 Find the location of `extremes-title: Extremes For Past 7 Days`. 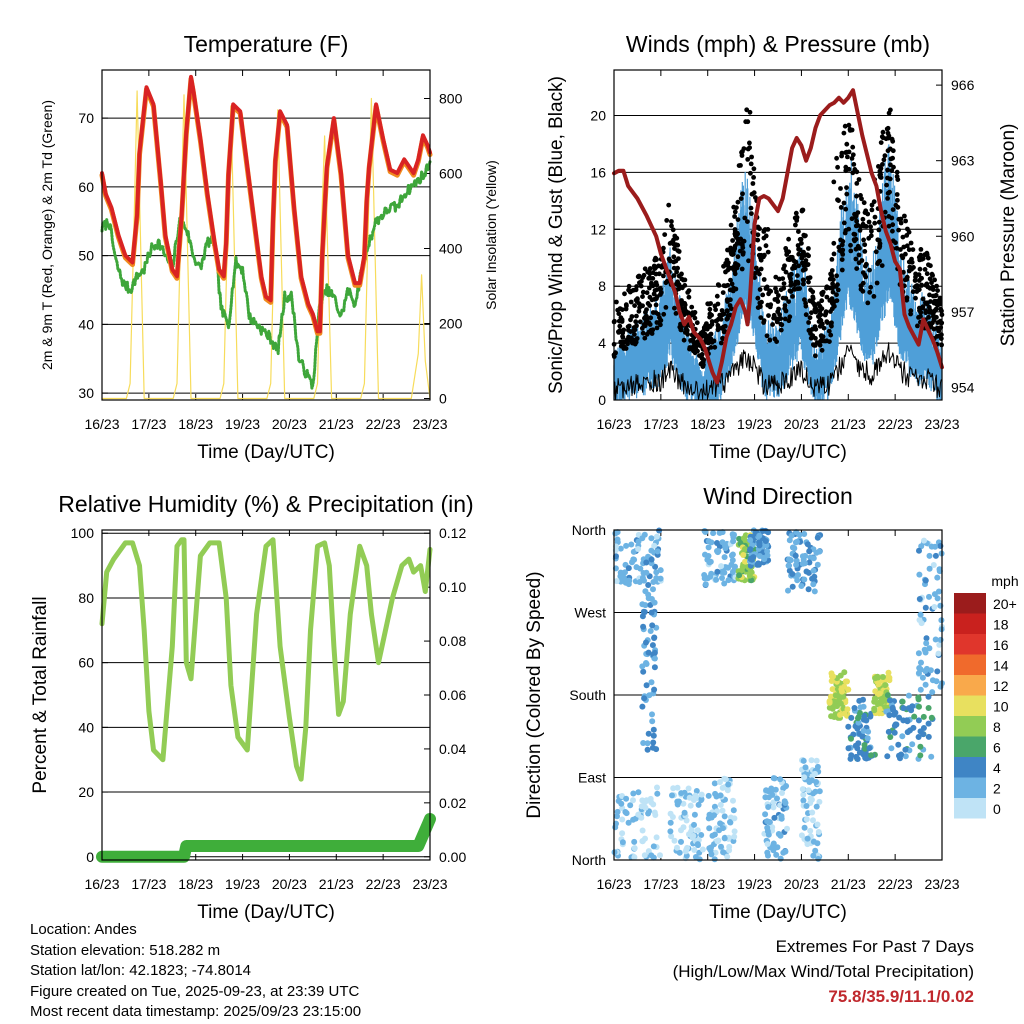

extremes-title: Extremes For Past 7 Days is located at coordinates (874, 946).